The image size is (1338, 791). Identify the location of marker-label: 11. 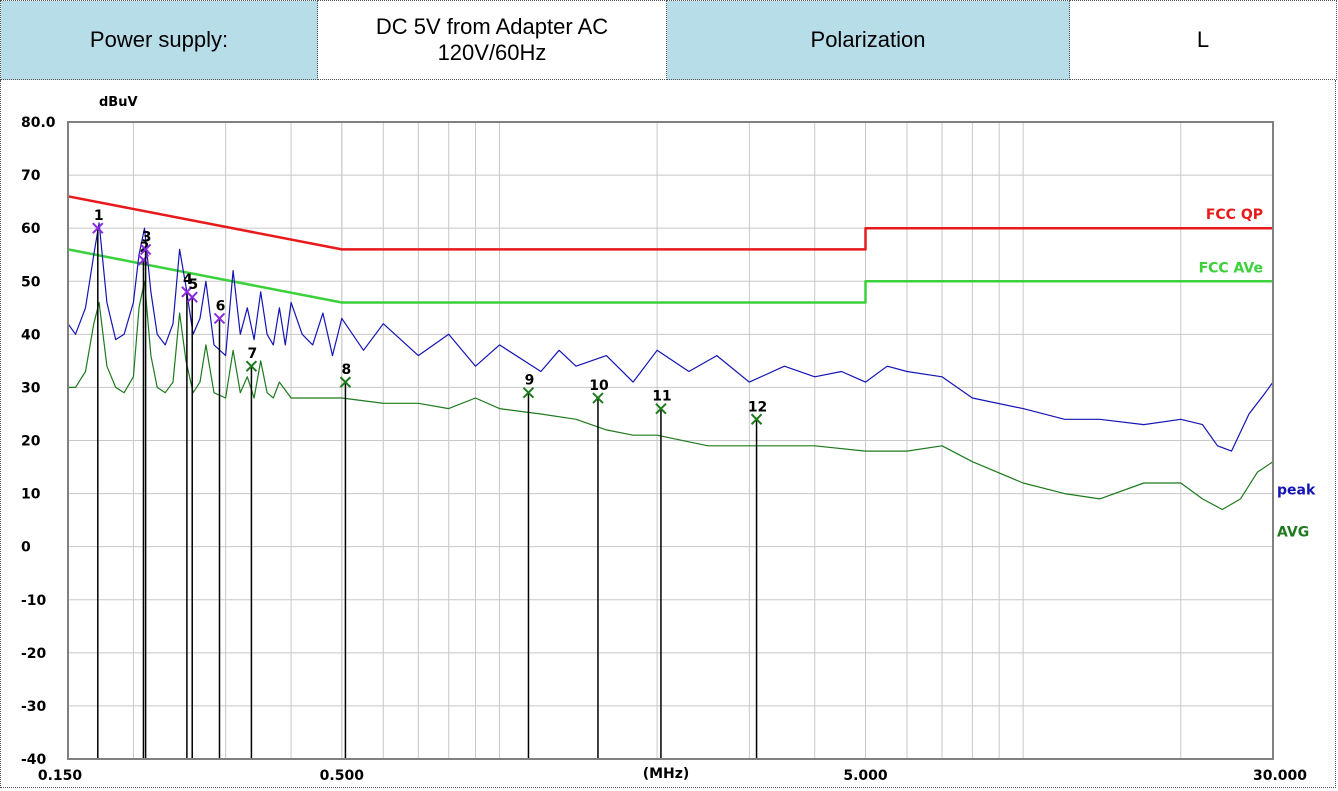
(661, 397).